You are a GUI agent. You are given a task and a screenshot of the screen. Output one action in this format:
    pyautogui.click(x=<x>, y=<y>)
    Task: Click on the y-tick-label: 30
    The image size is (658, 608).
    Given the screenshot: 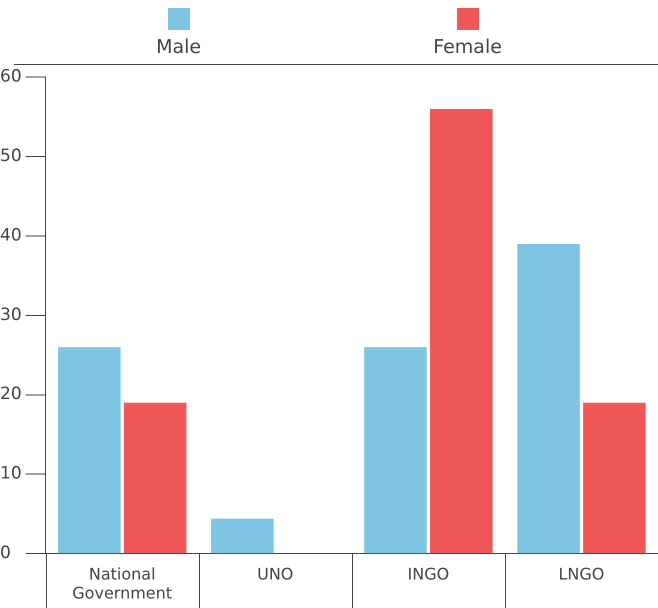 What is the action you would take?
    pyautogui.click(x=11, y=314)
    